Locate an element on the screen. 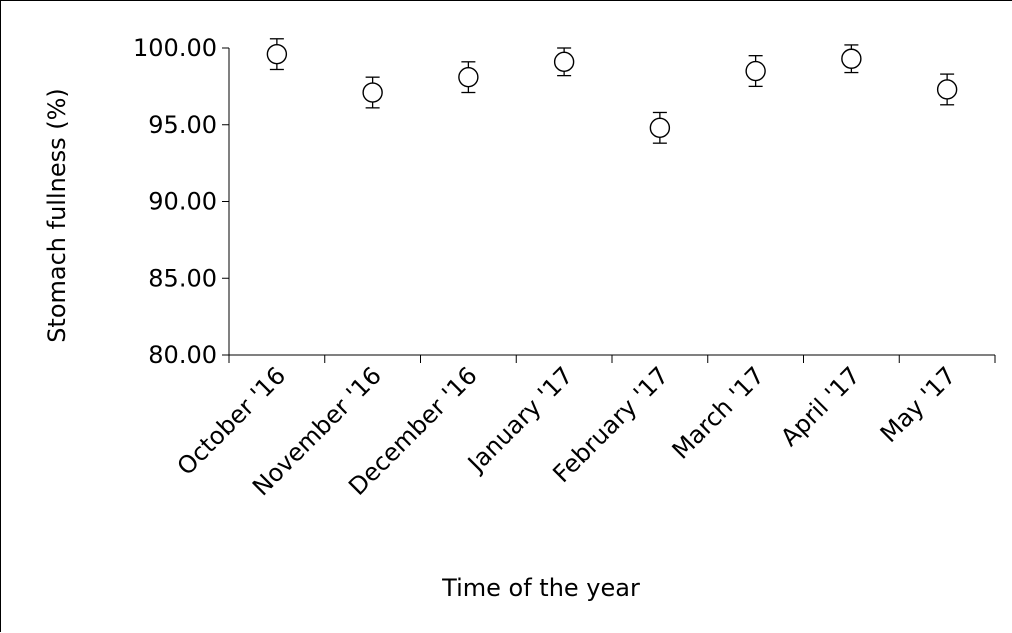  x-tick-label: May '17 is located at coordinates (918, 404).